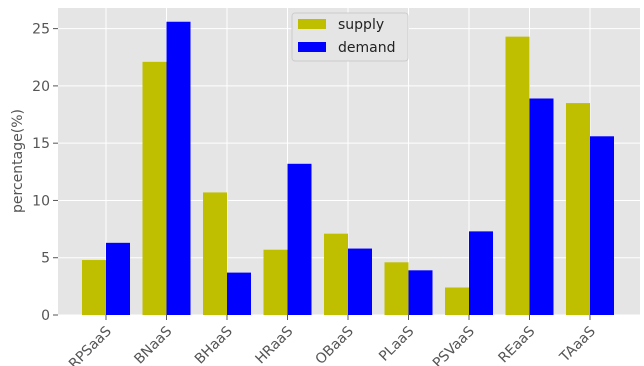 The height and width of the screenshot is (366, 644). Describe the element at coordinates (420, 292) in the screenshot. I see `bar-demand-PLaaS` at that location.